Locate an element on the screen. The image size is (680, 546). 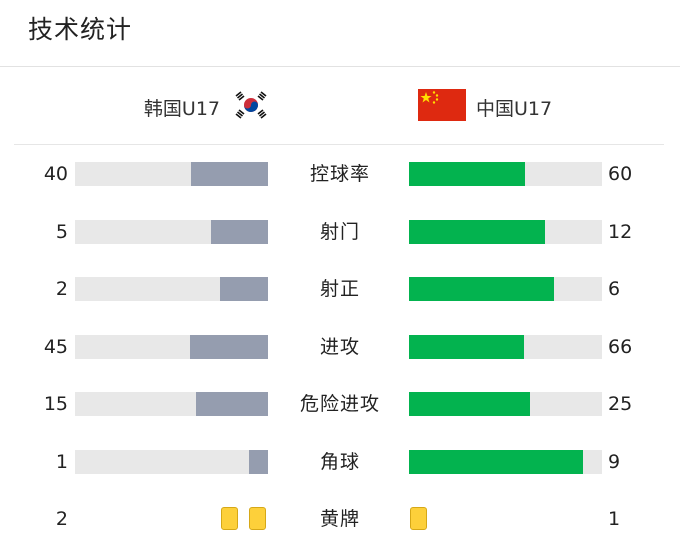
home-stat-value: 15 is located at coordinates (55, 404).